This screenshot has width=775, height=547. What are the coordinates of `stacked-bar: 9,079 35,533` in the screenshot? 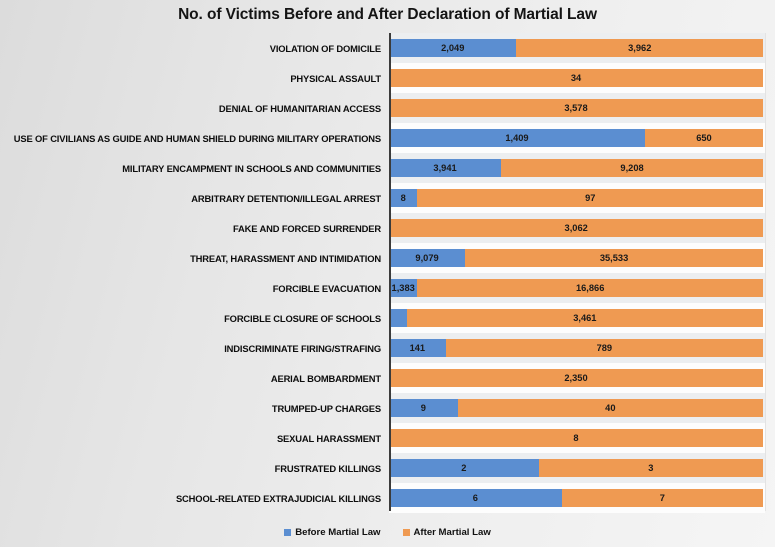 It's located at (576, 258).